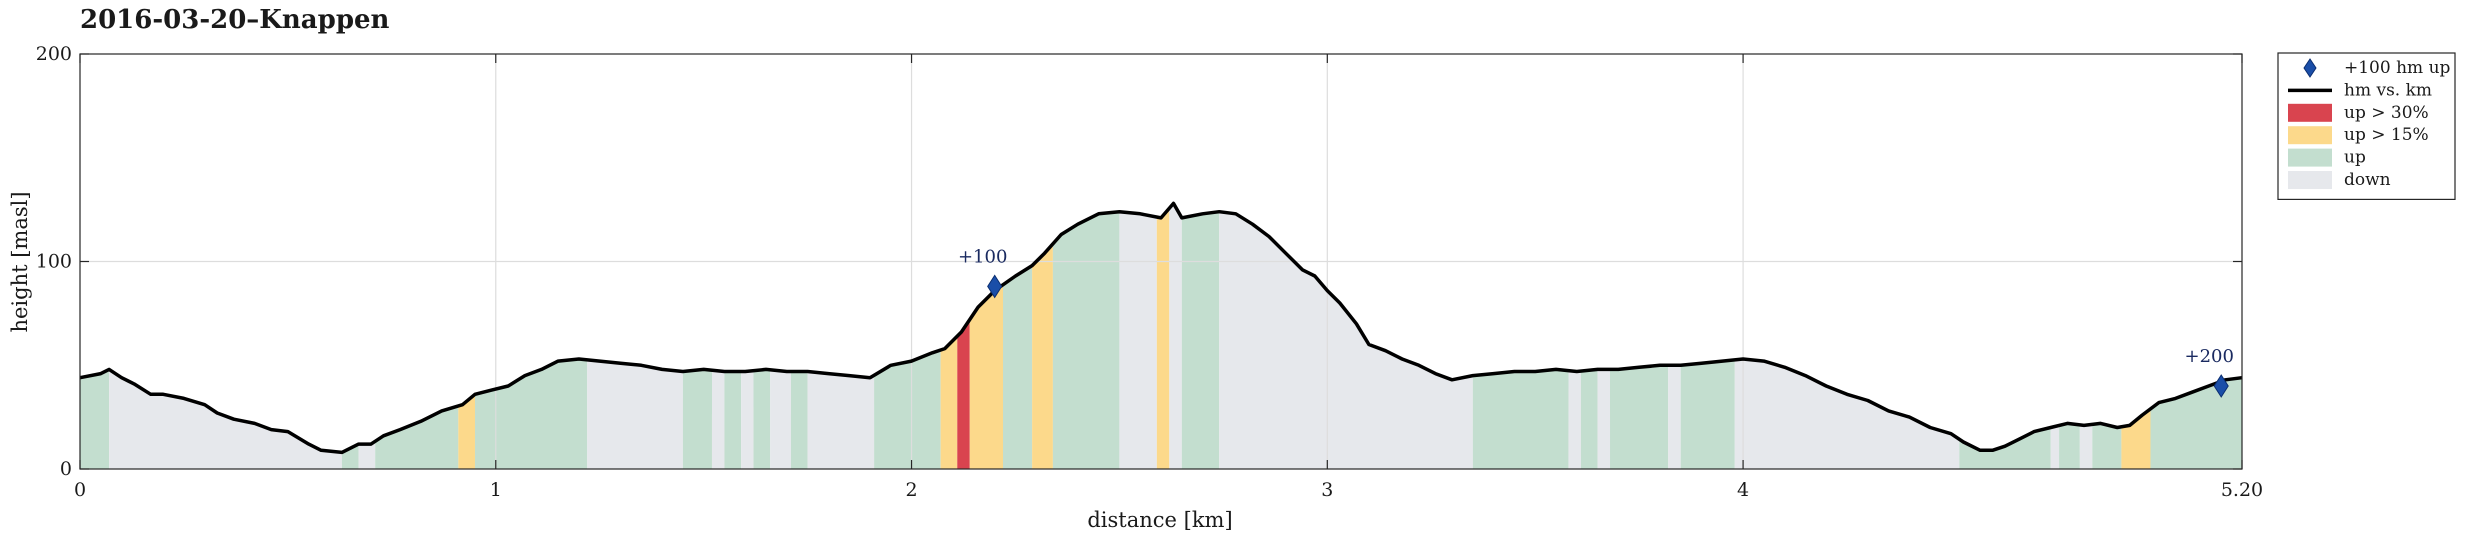 The image size is (2466, 538). I want to click on x-tick-label: 2, so click(911, 490).